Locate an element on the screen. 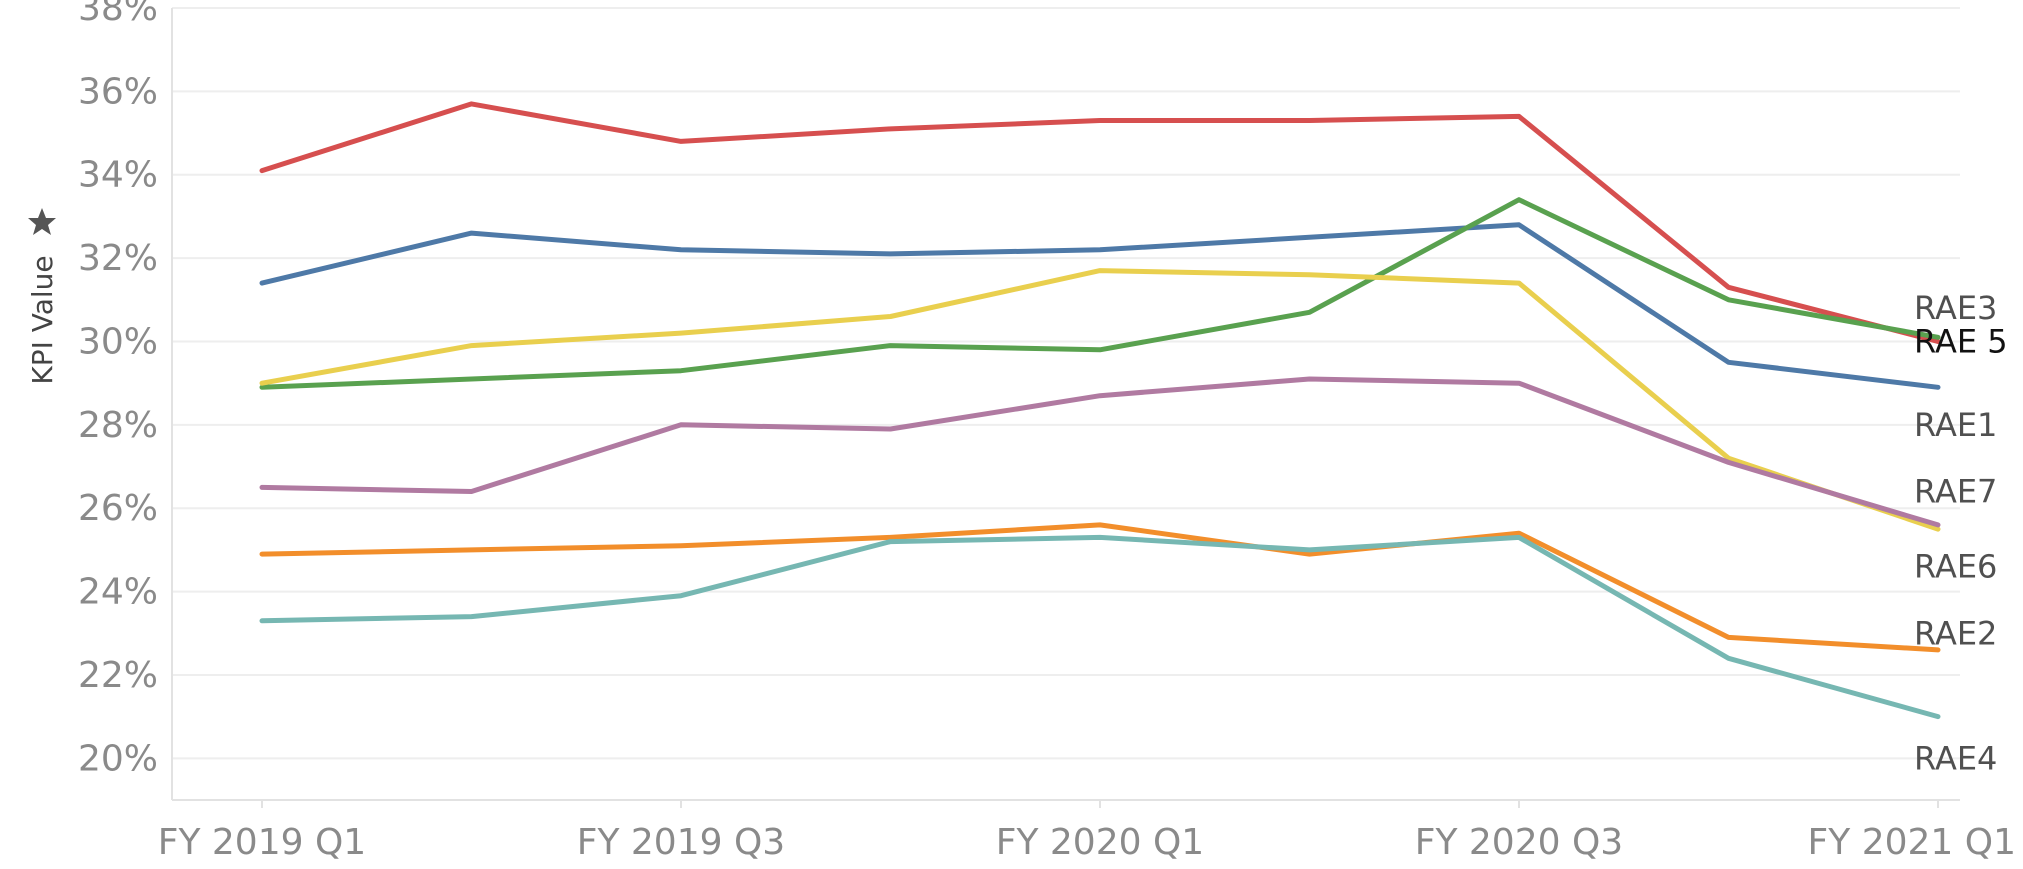  series-end-label: RAE3 is located at coordinates (1955, 308).